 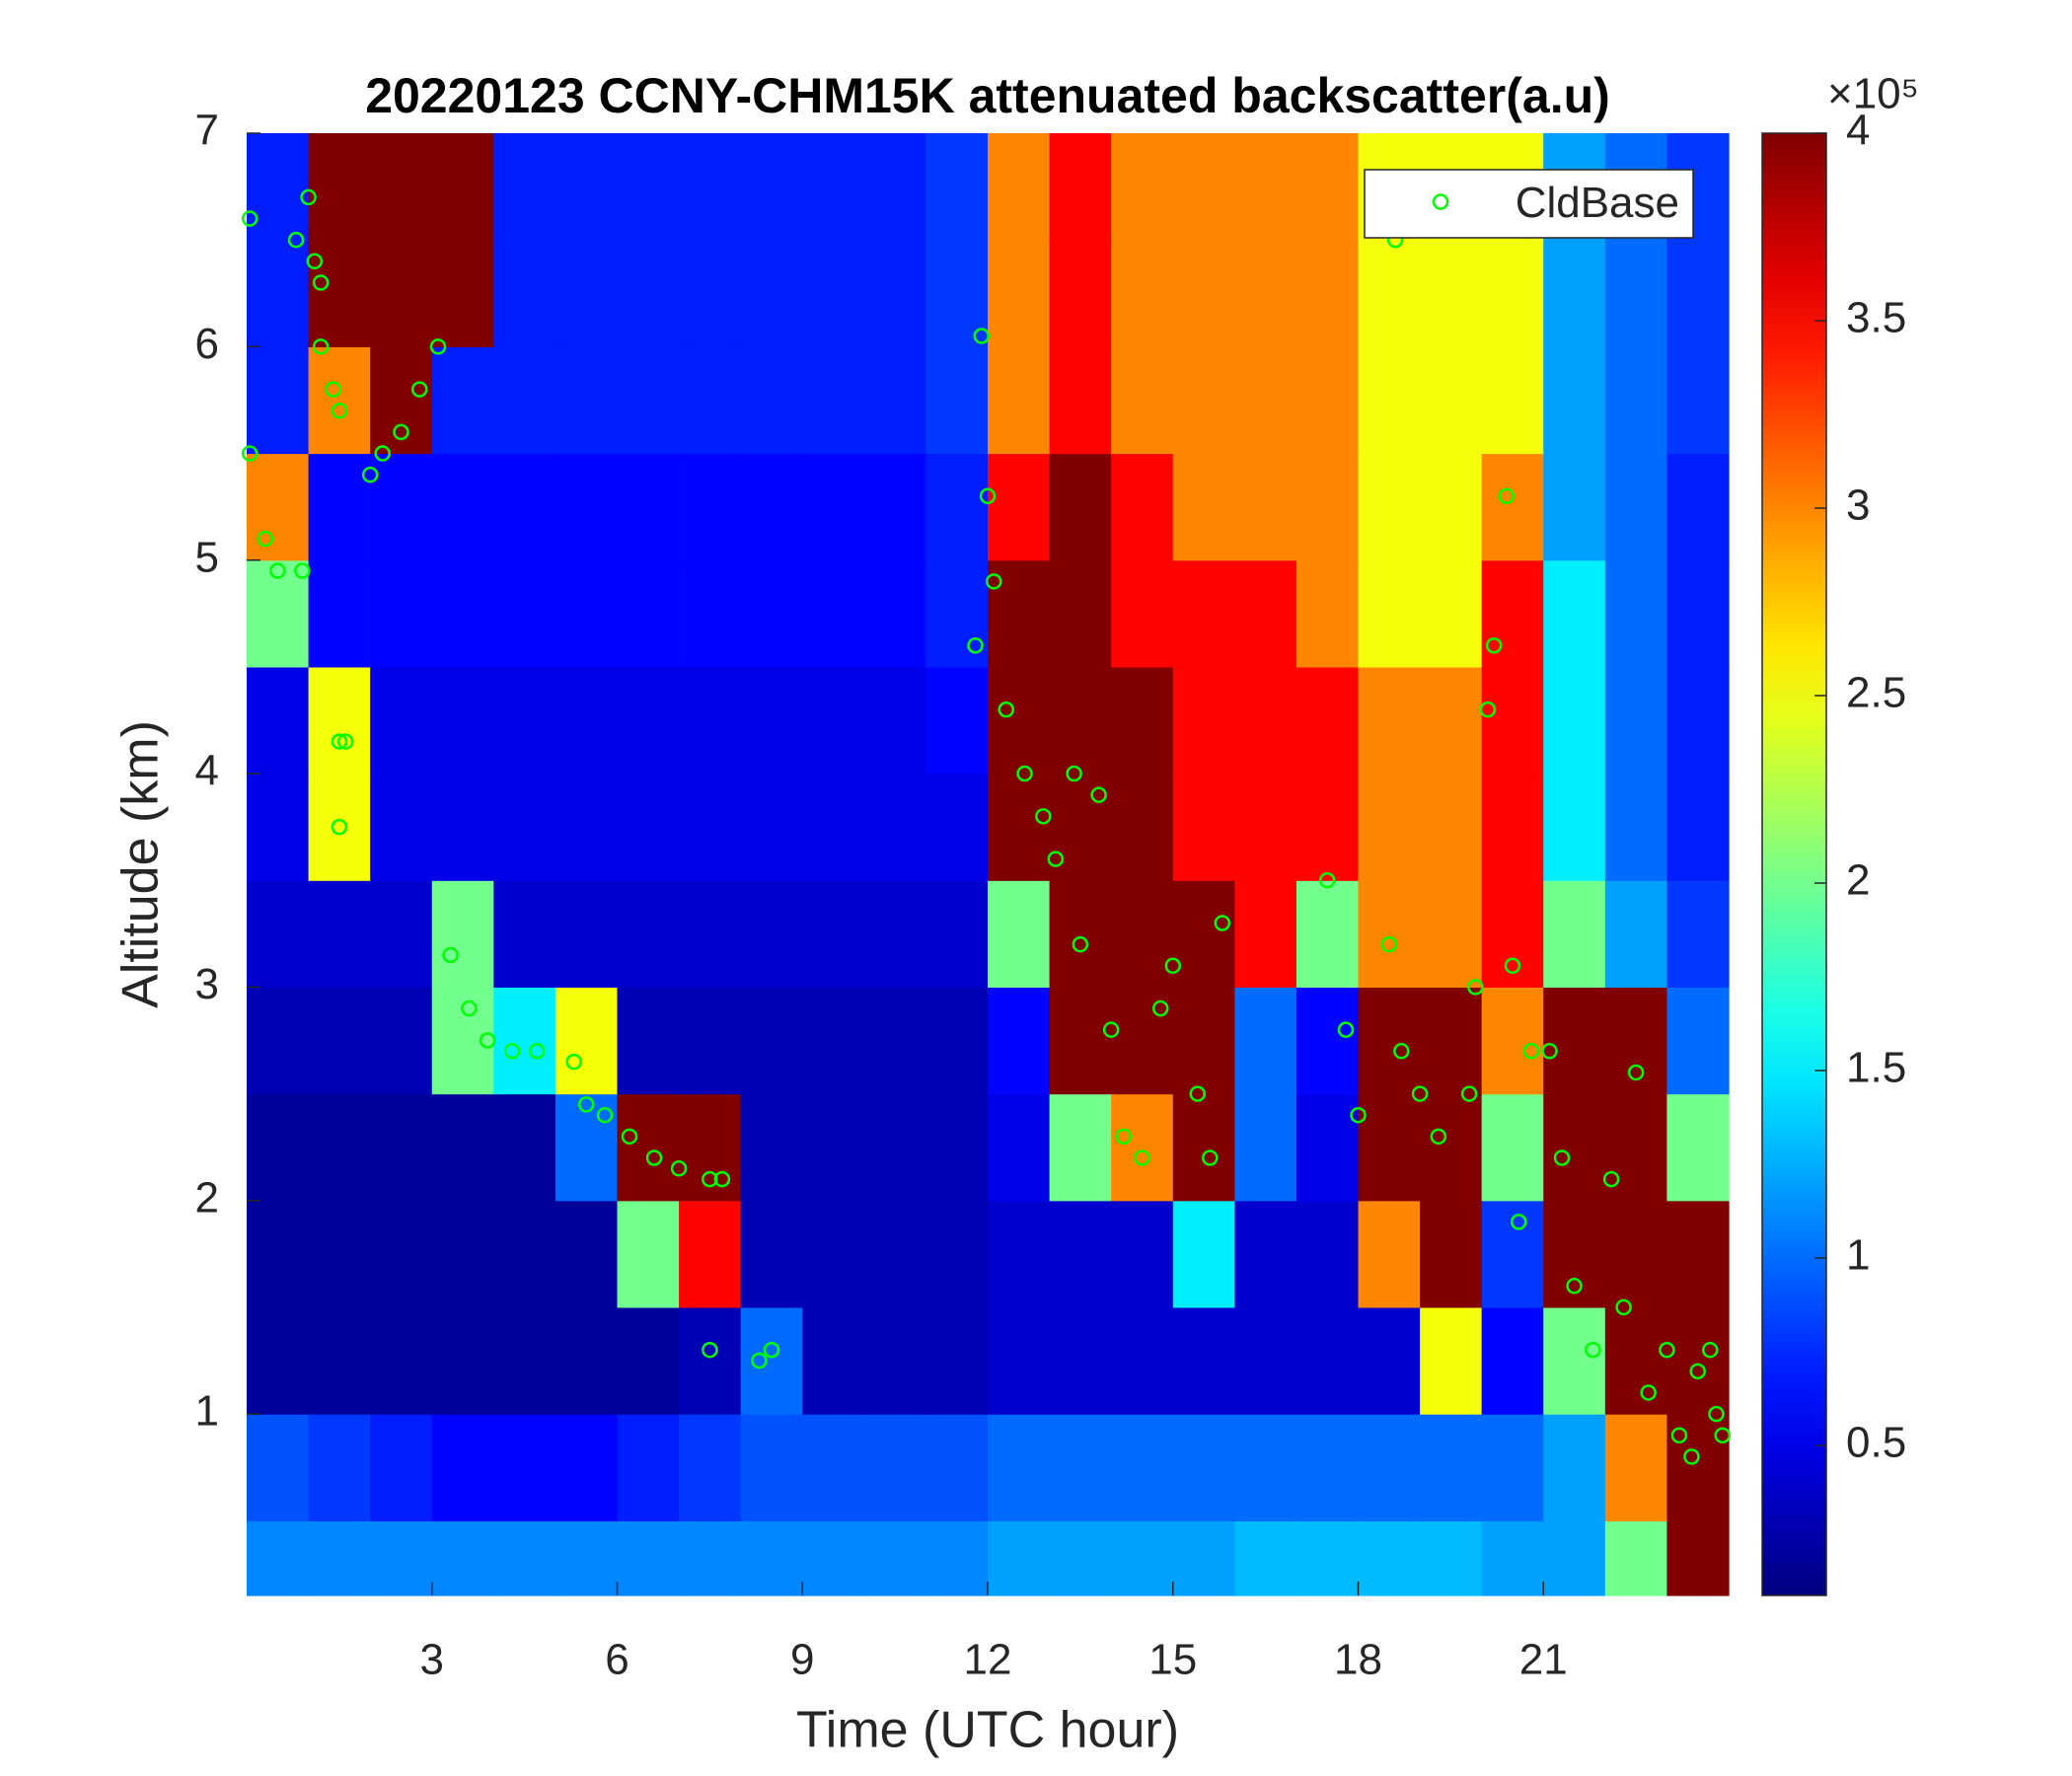 I want to click on x-axis-label: Time (UTC hour), so click(x=988, y=1731).